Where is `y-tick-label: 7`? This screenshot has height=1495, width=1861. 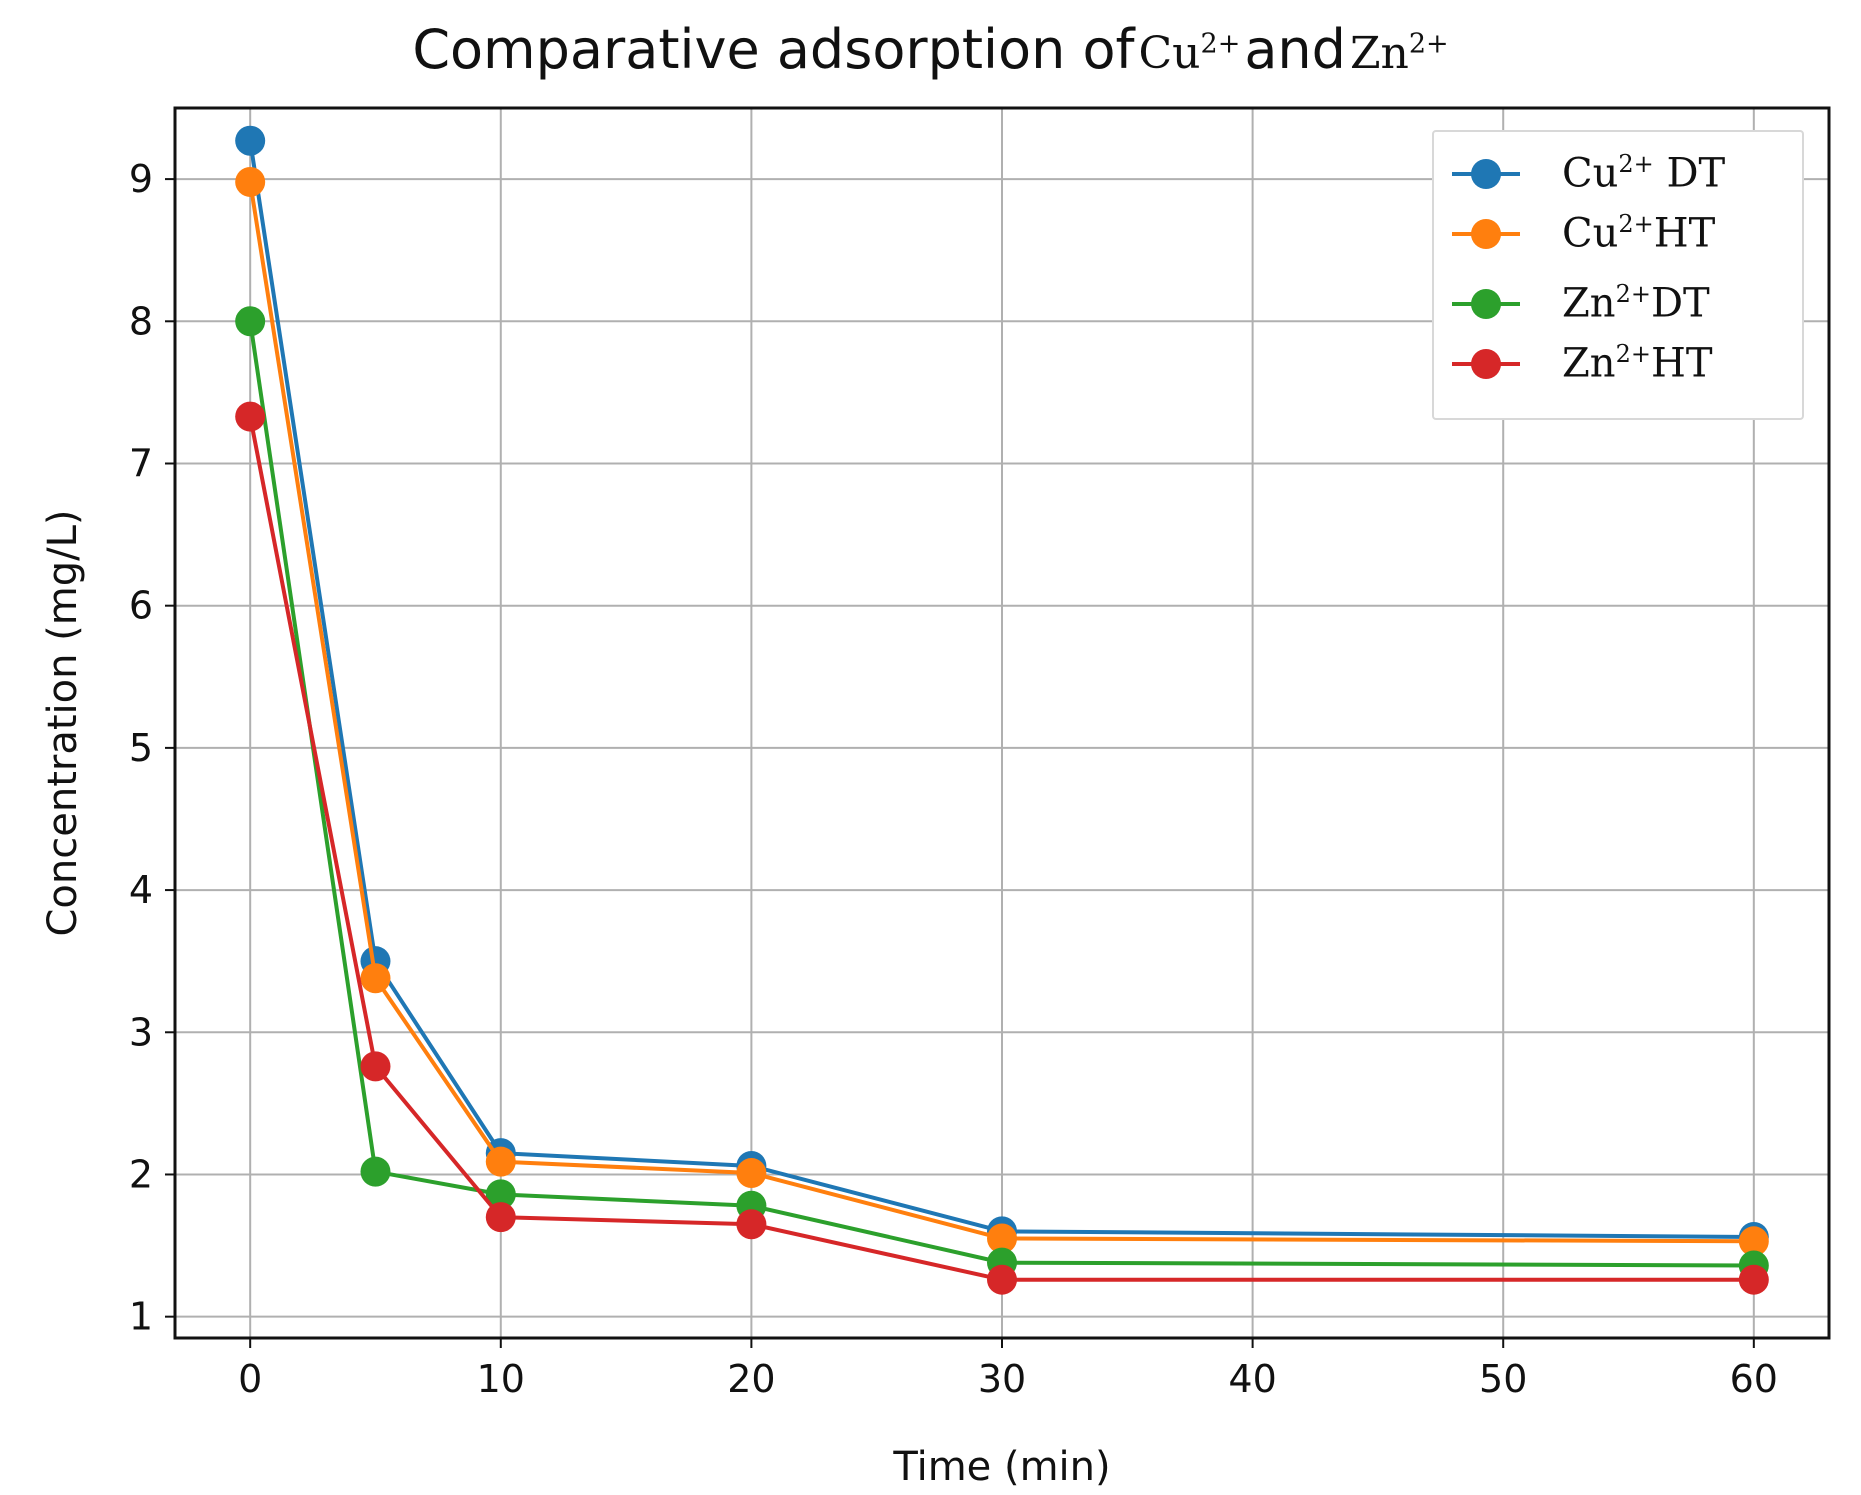 y-tick-label: 7 is located at coordinates (141, 463).